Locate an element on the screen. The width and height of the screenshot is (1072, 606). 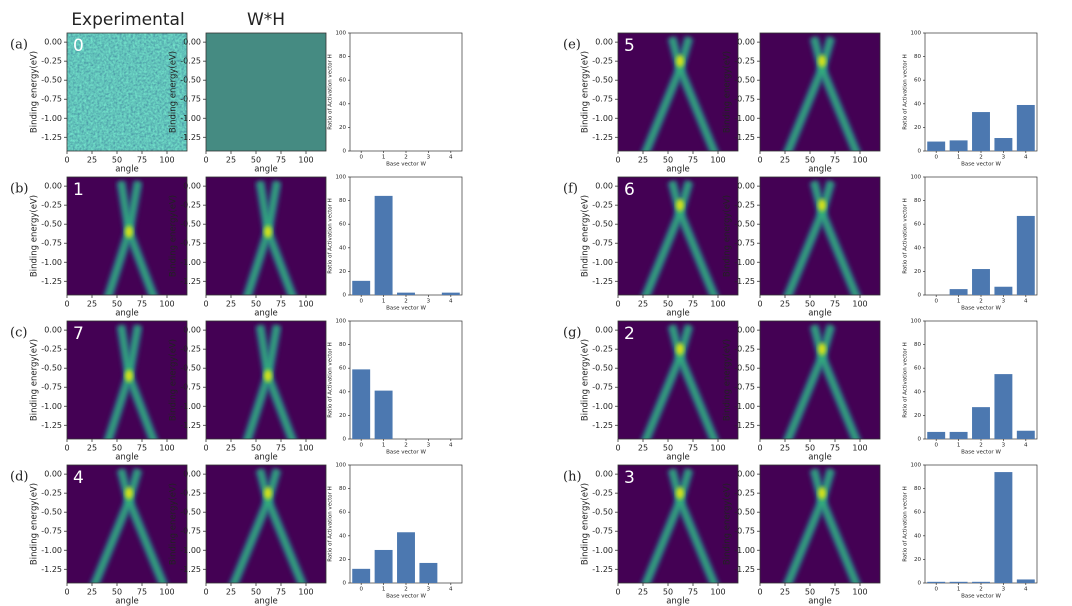
y-tick-label: 80 is located at coordinates (342, 489).